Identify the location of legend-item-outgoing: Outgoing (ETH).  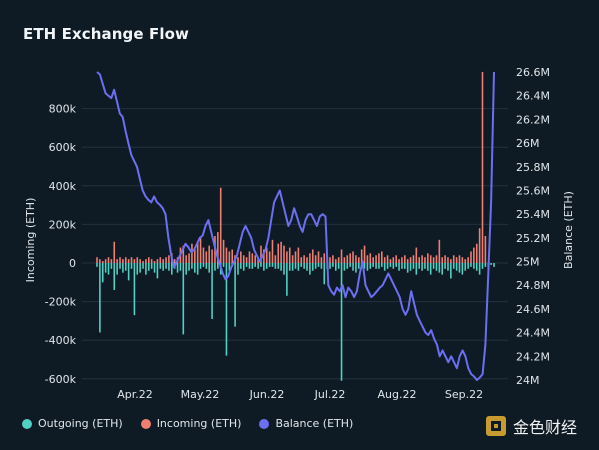
(72, 423).